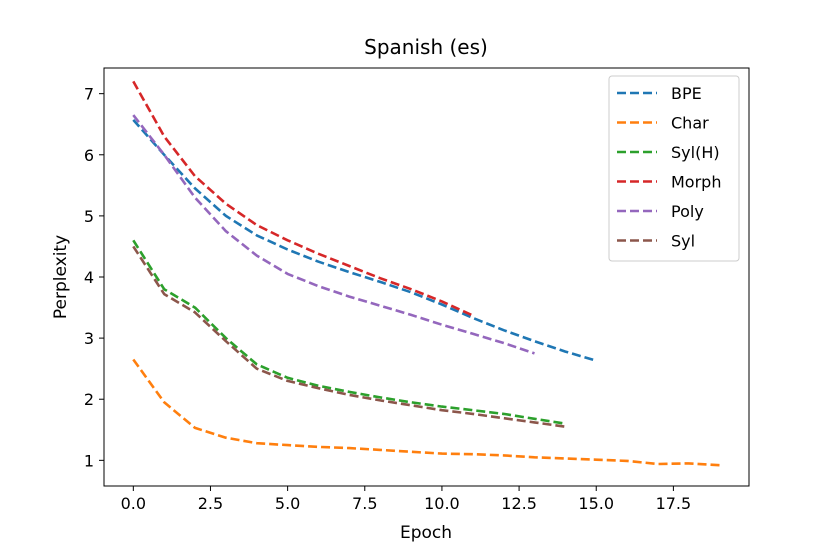 This screenshot has width=830, height=554. What do you see at coordinates (89, 399) in the screenshot?
I see `y-tick-label: 2` at bounding box center [89, 399].